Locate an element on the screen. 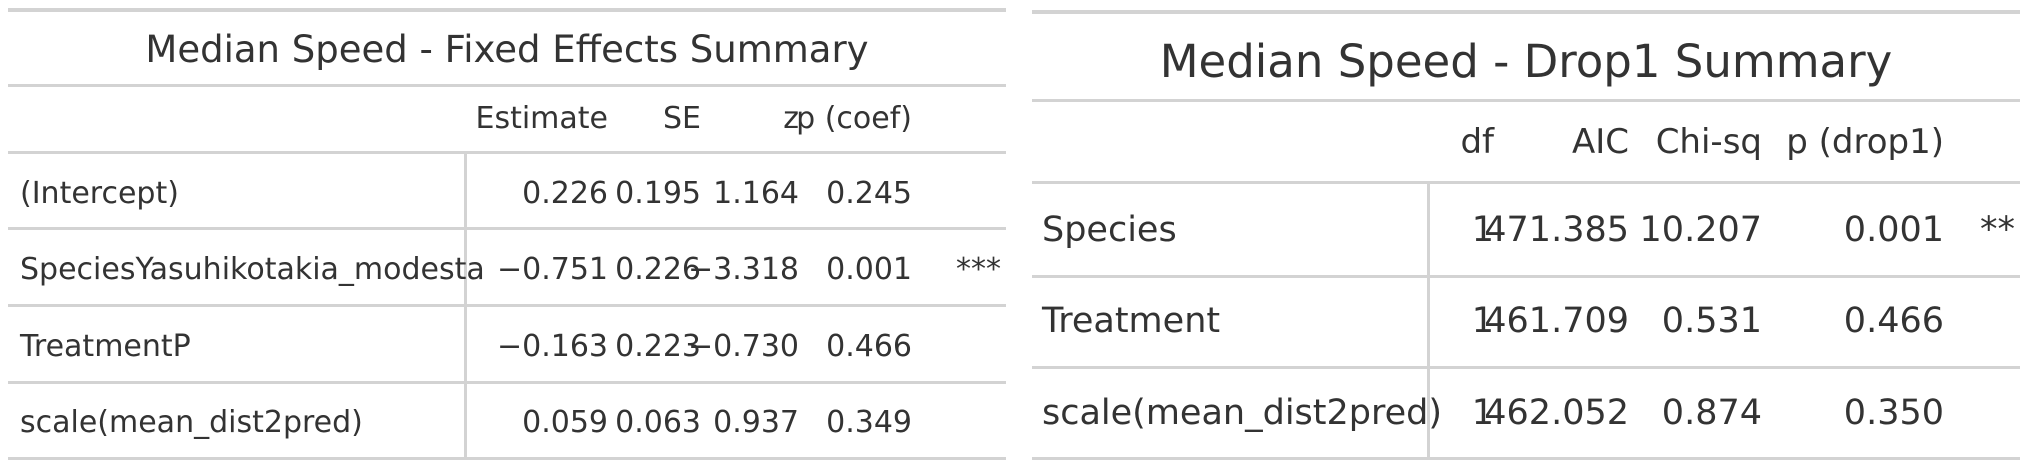  col-header-p: p (drop1) is located at coordinates (1865, 142).